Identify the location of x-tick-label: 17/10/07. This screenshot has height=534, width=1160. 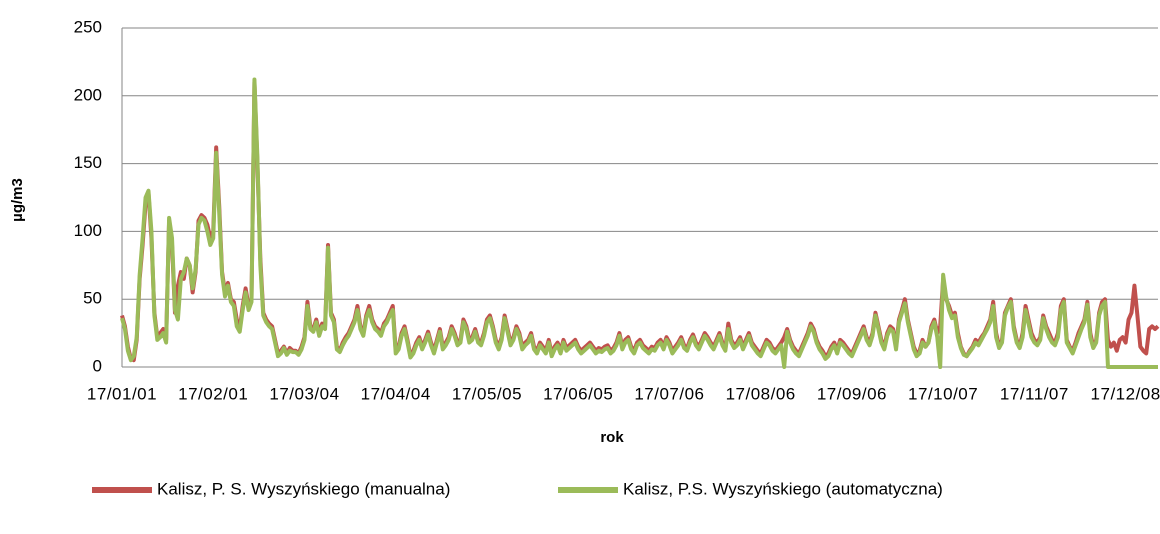
(943, 393).